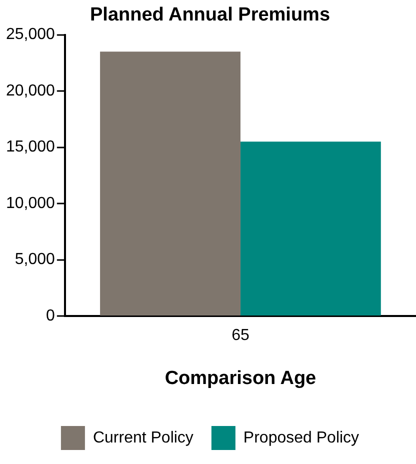 The height and width of the screenshot is (464, 416). Describe the element at coordinates (31, 147) in the screenshot. I see `y-tick-label: 15,000` at that location.